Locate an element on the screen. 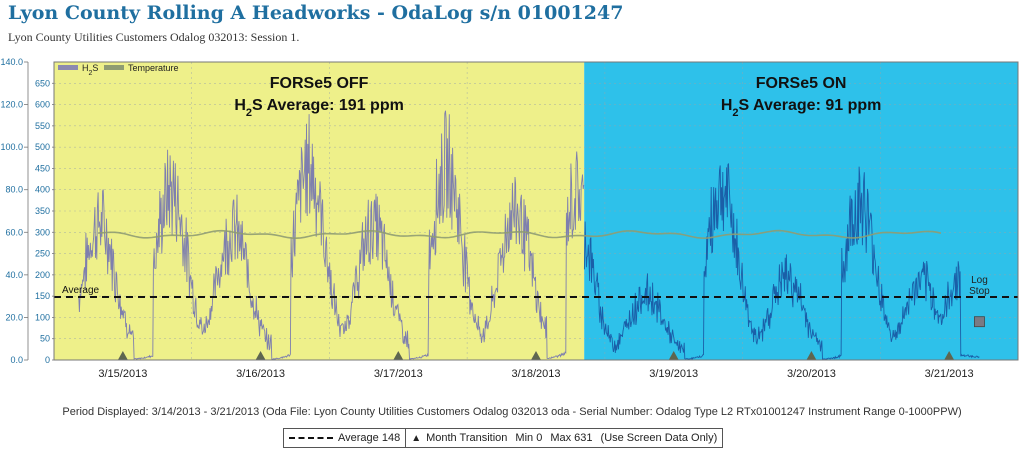 The width and height of the screenshot is (1024, 453). x-tick-label: 3/18/2013 is located at coordinates (536, 374).